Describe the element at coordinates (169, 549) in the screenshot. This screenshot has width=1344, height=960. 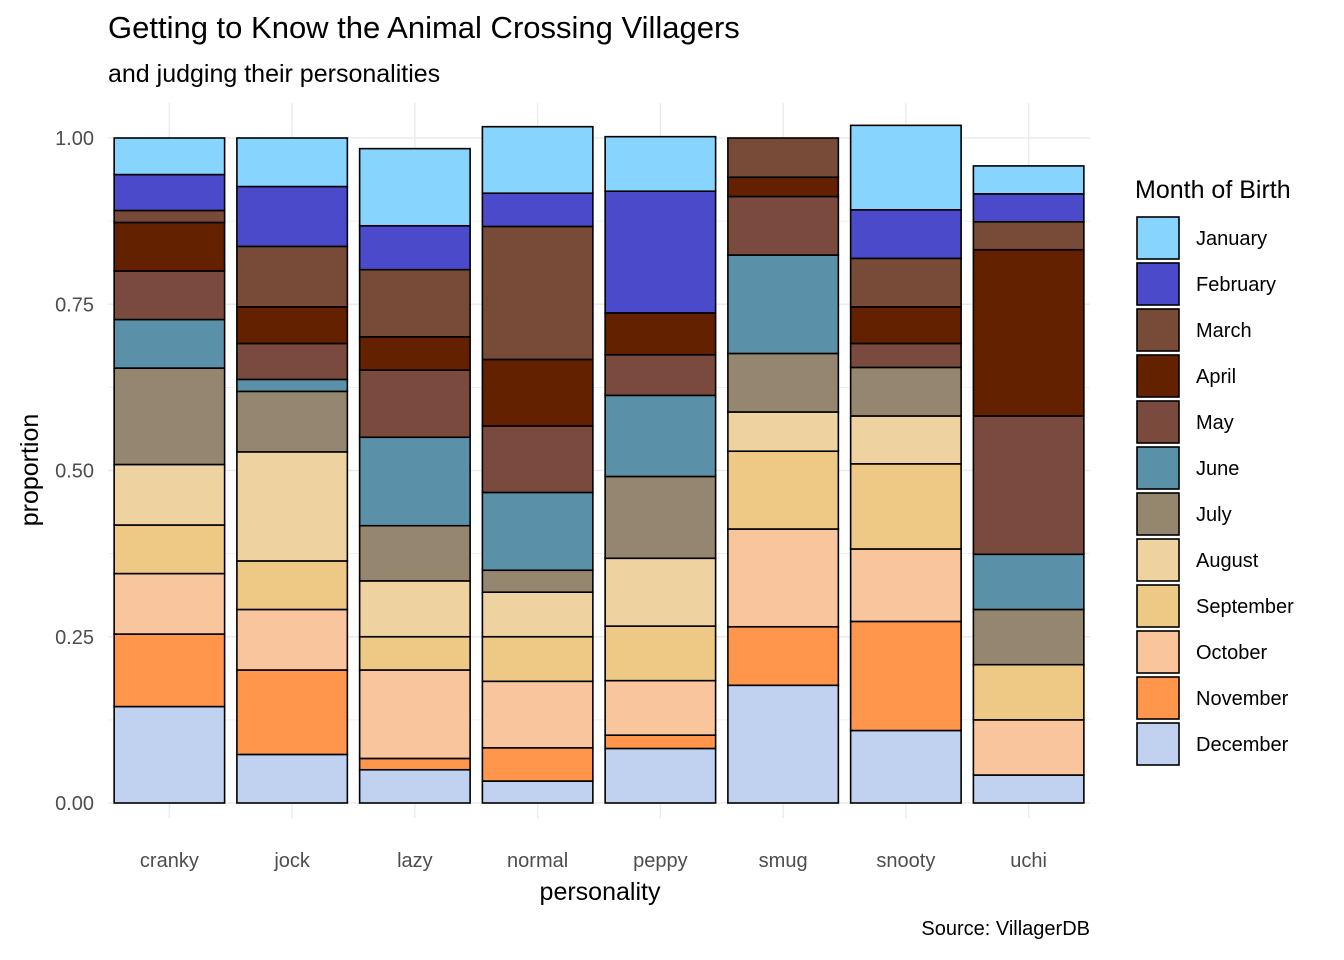
I see `bar-segment-cranky-september` at that location.